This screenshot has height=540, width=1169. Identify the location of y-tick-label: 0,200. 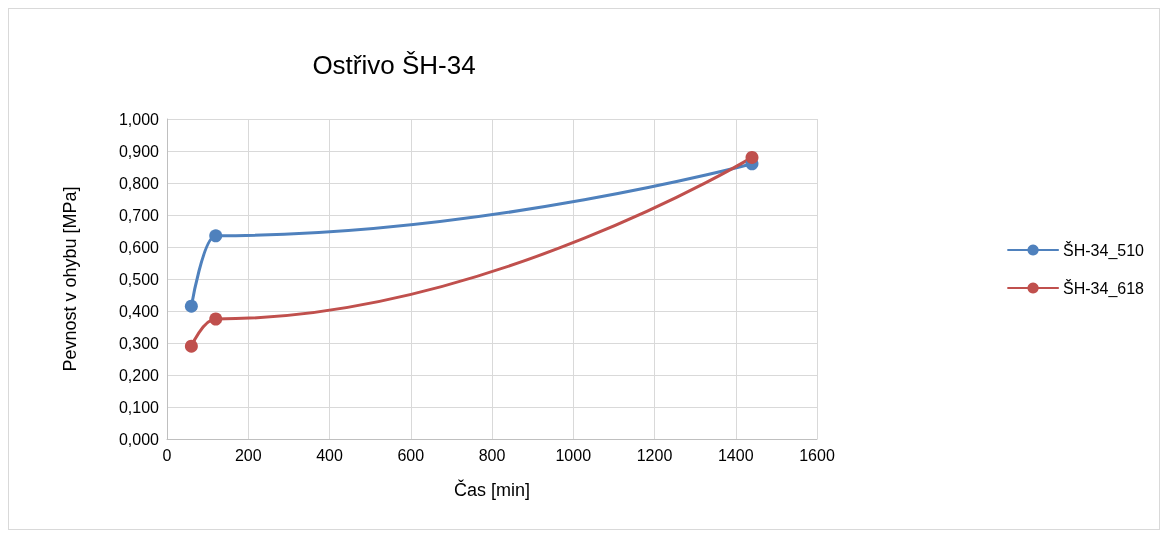
(139, 375).